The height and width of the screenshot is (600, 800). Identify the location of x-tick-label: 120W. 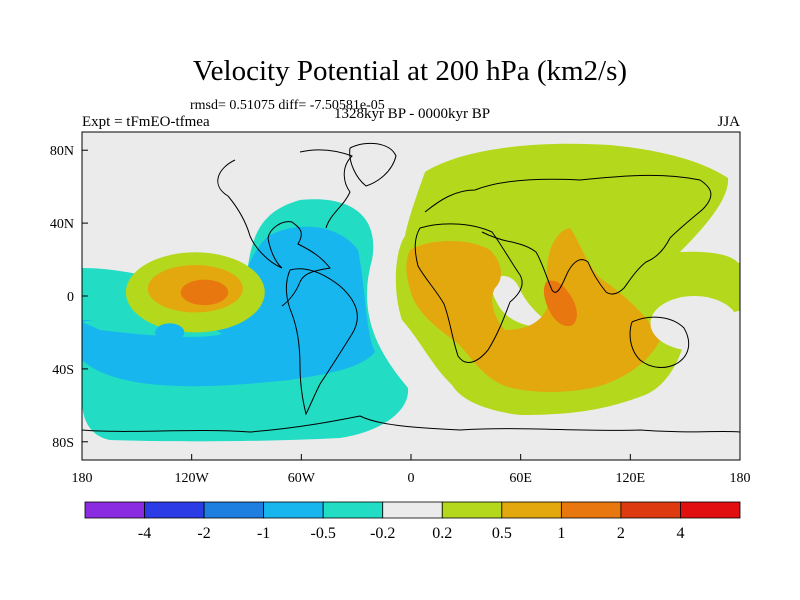
(192, 478).